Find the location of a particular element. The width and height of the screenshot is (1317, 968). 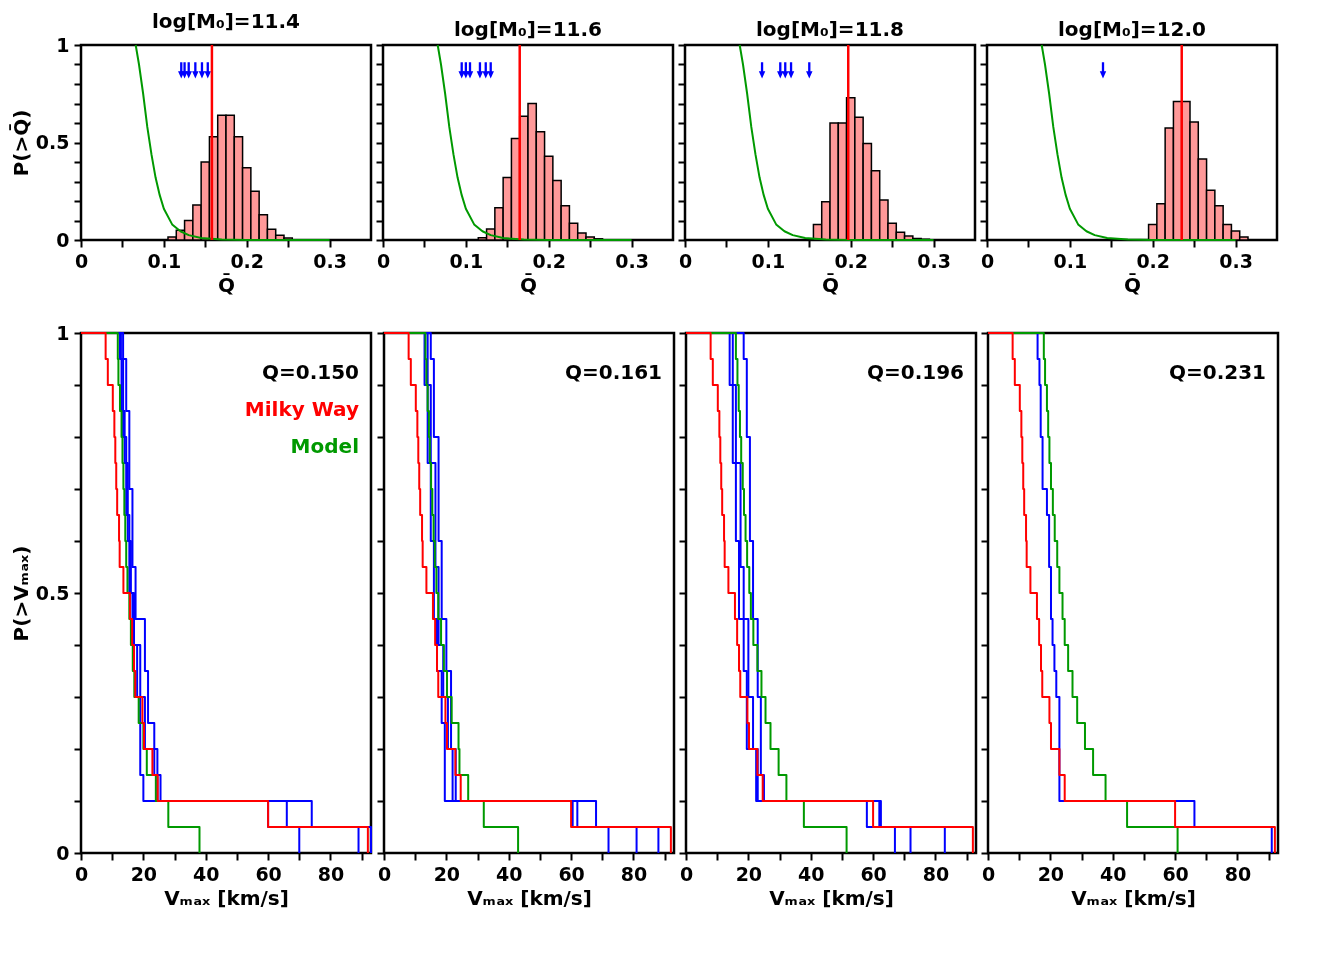

annotation: Q=0.150 is located at coordinates (310, 372).